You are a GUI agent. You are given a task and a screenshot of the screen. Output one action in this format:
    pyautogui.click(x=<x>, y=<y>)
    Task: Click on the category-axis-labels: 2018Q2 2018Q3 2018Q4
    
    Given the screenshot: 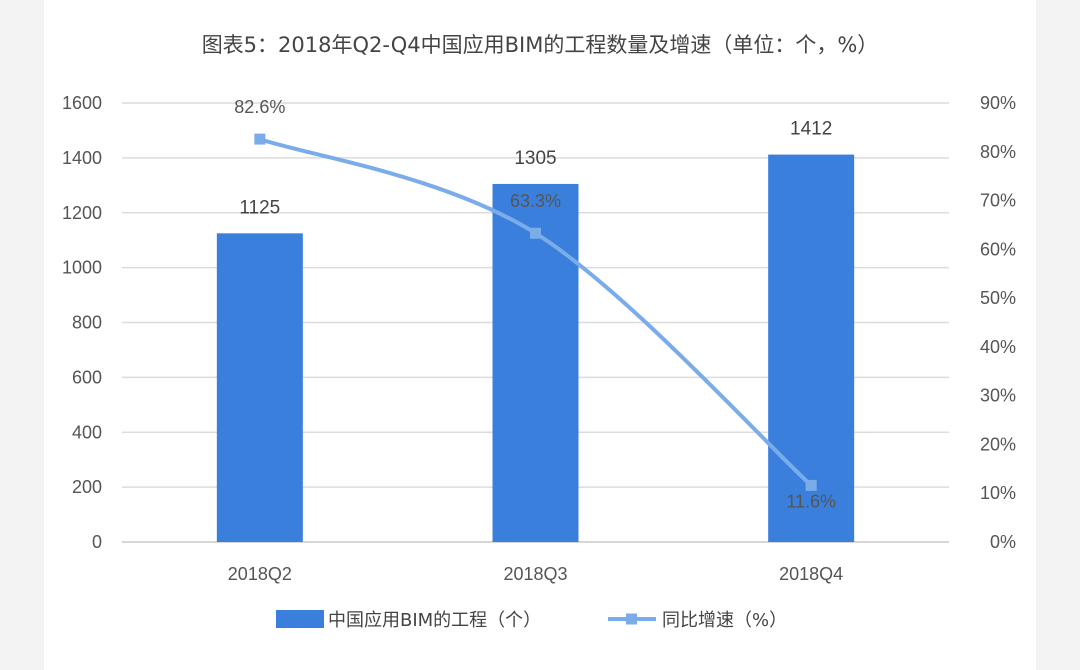 What is the action you would take?
    pyautogui.click(x=535, y=574)
    